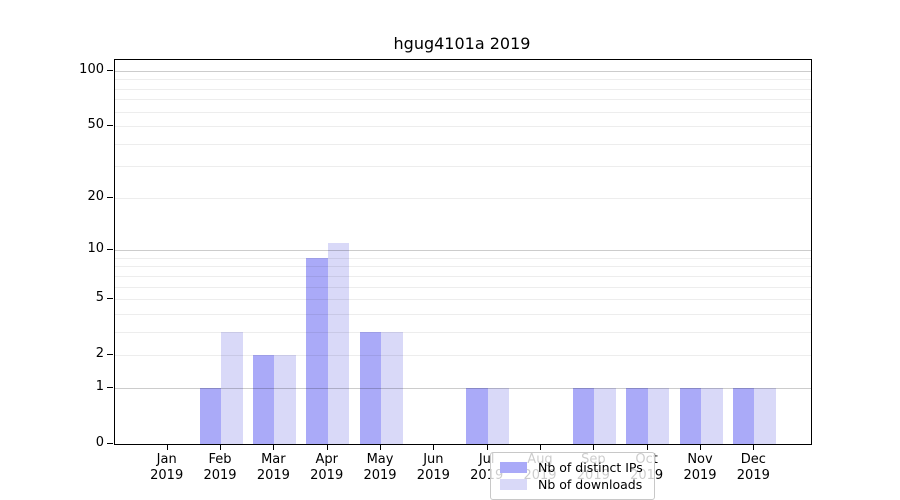 The width and height of the screenshot is (900, 500). I want to click on bar-downloads-feb, so click(232, 387).